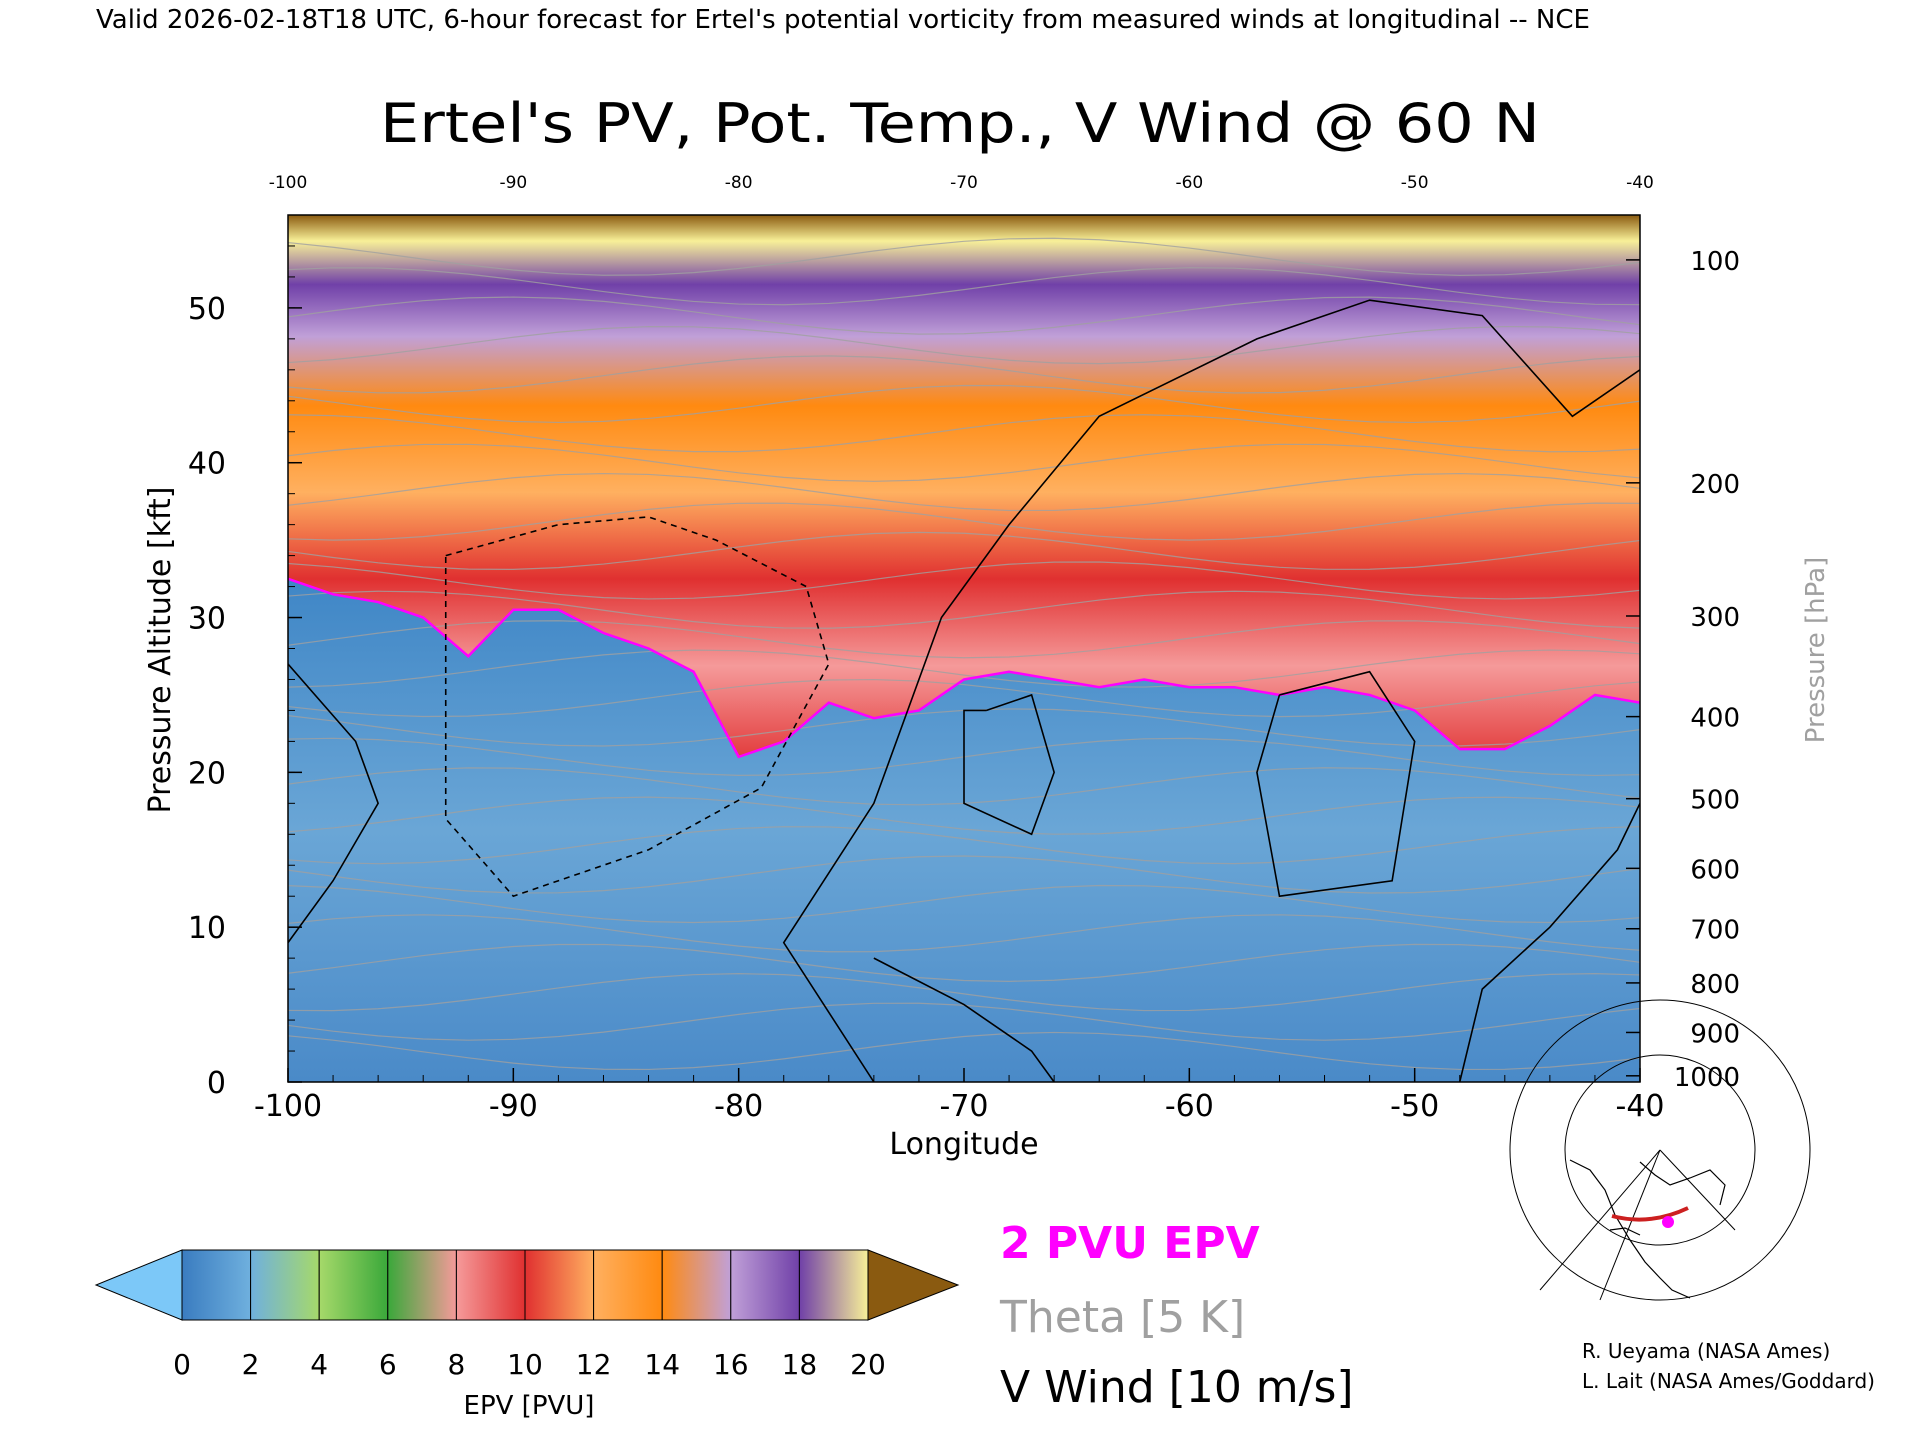  I want to click on x-tick-label: -90, so click(513, 1106).